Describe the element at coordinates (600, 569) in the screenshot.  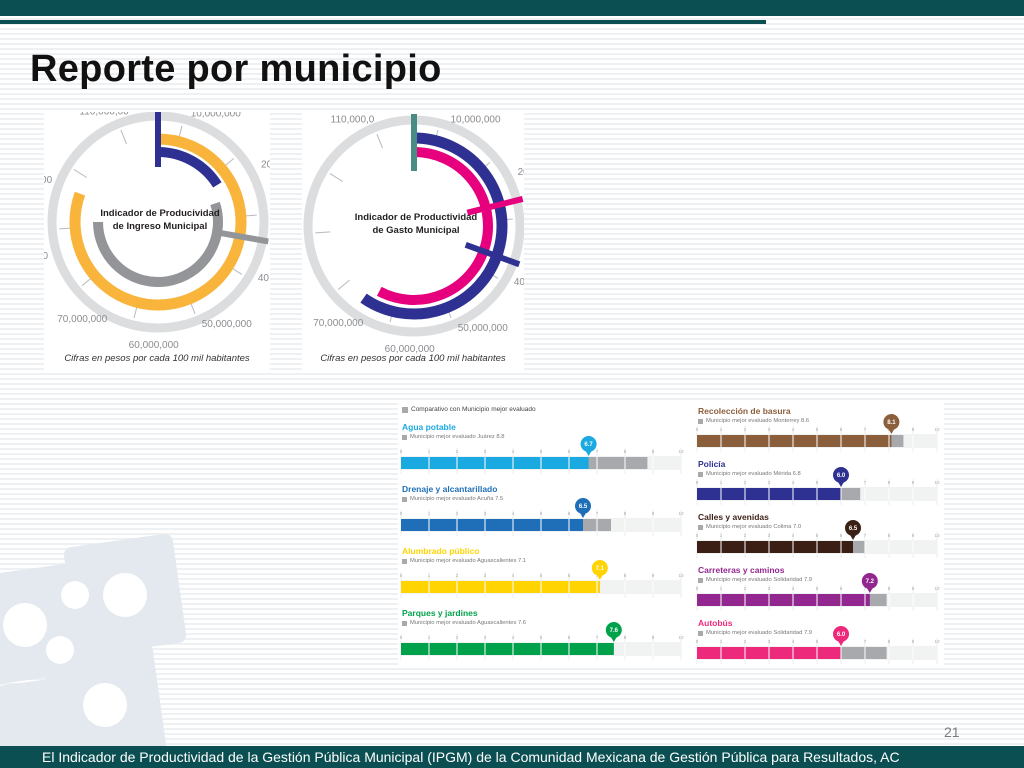
I see `value-pin-label: 7.1` at that location.